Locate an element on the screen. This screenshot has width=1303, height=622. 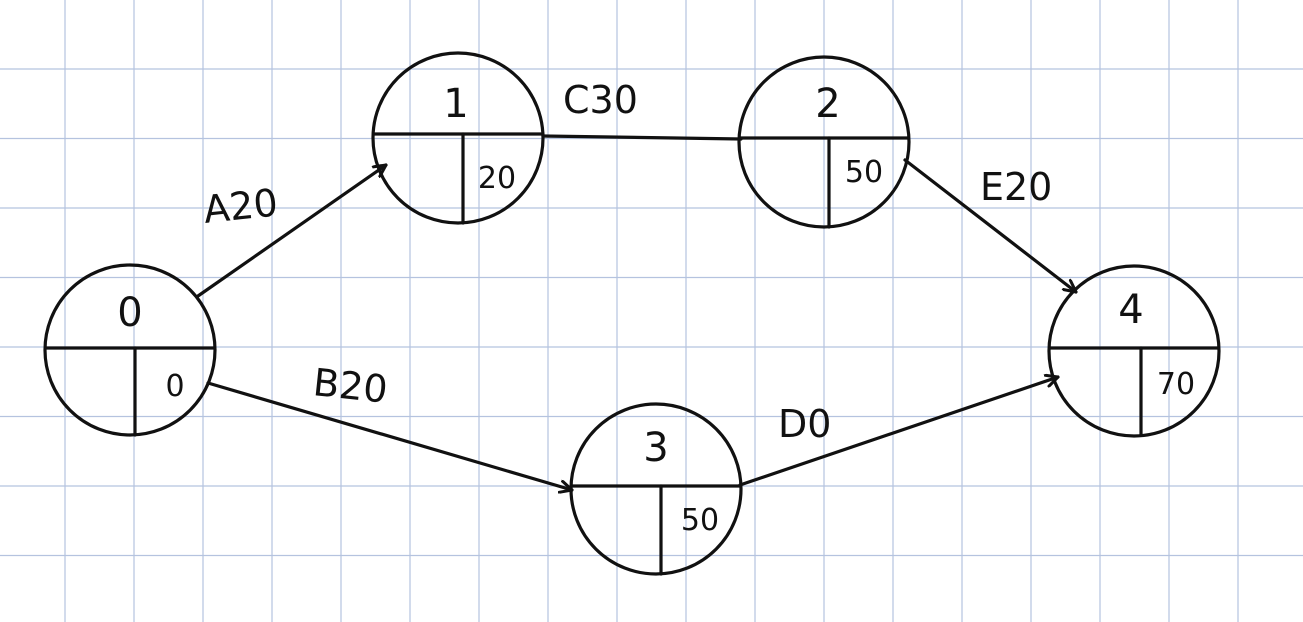
edge-label-c: C30 is located at coordinates (600, 100).